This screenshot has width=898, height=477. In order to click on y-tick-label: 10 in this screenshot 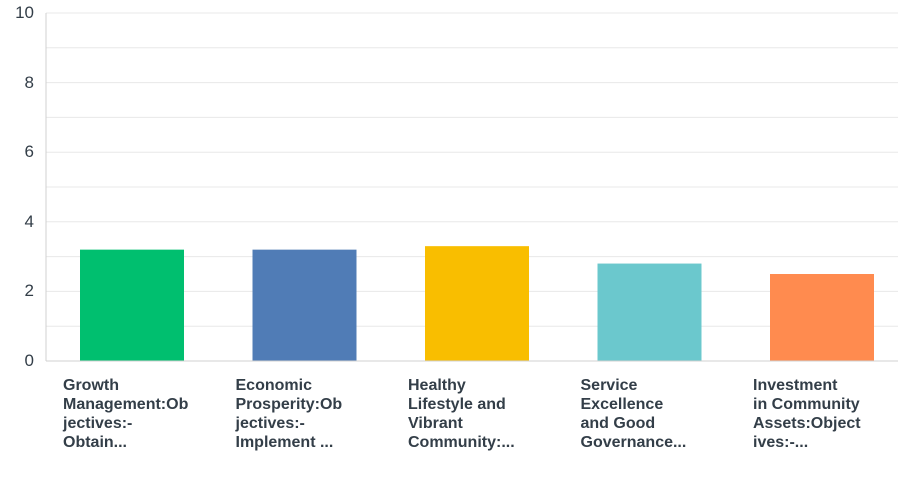, I will do `click(24, 12)`.